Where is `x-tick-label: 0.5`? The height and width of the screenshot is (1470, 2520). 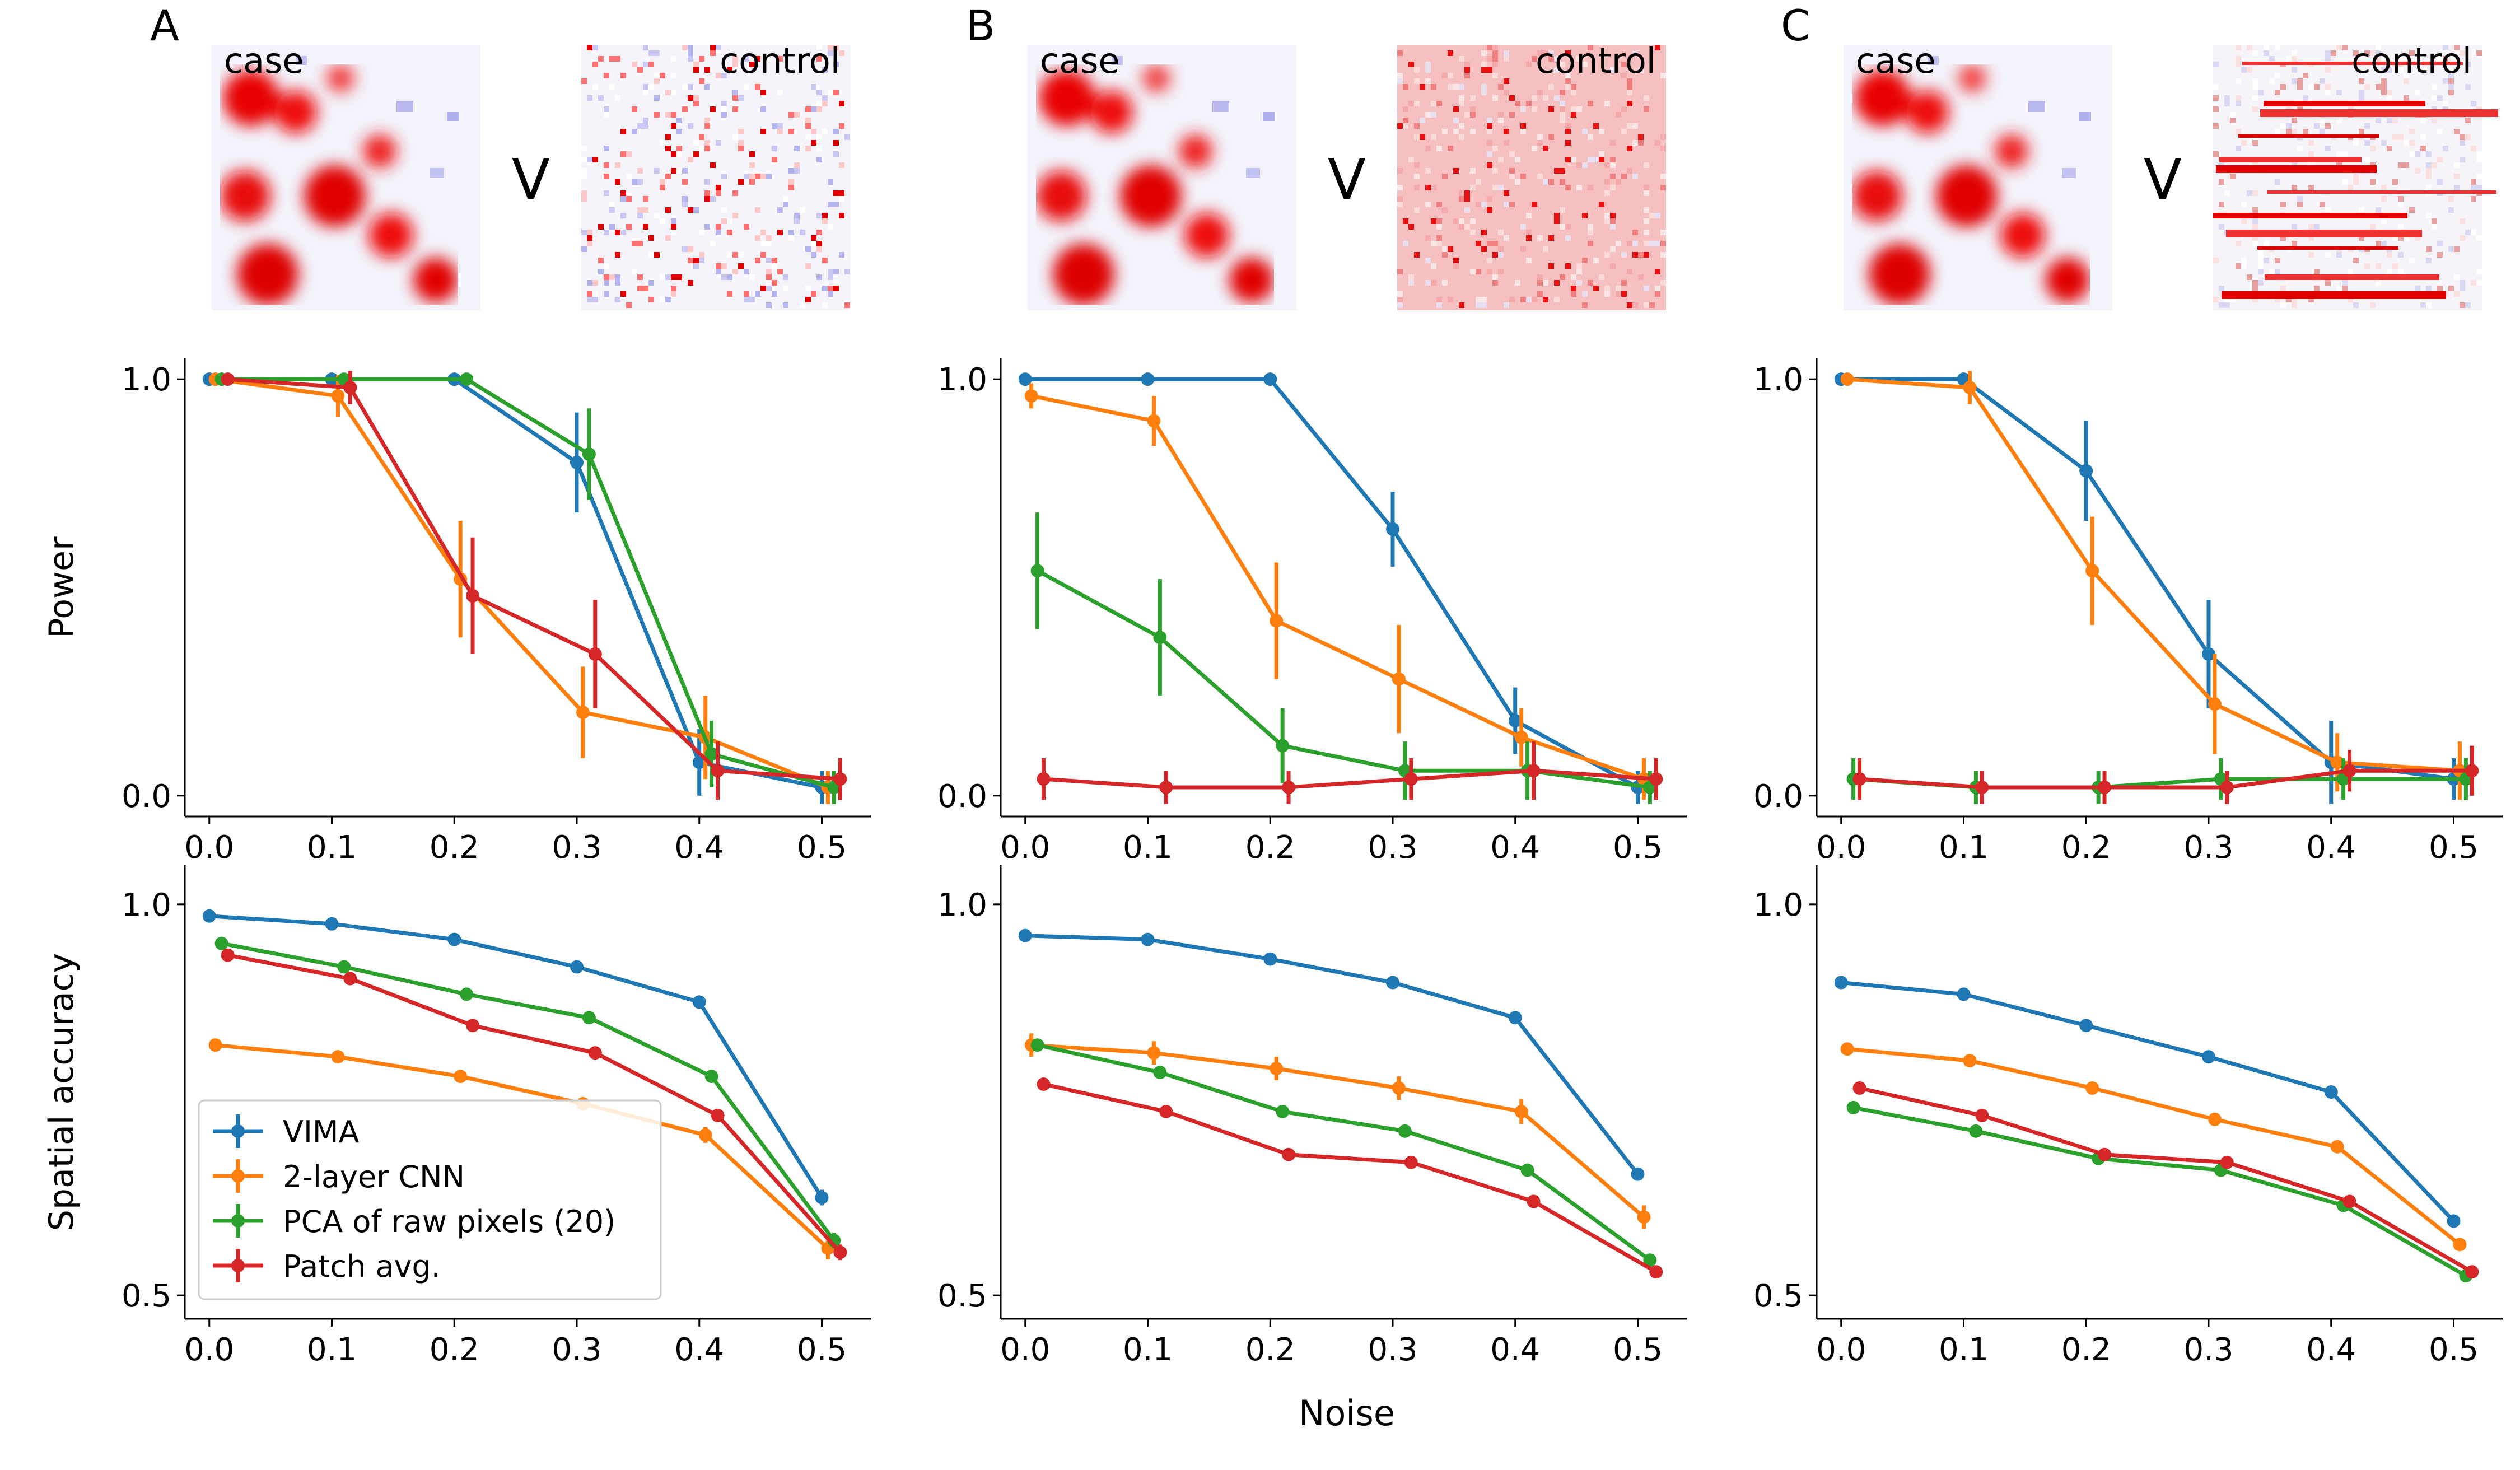
x-tick-label: 0.5 is located at coordinates (822, 848).